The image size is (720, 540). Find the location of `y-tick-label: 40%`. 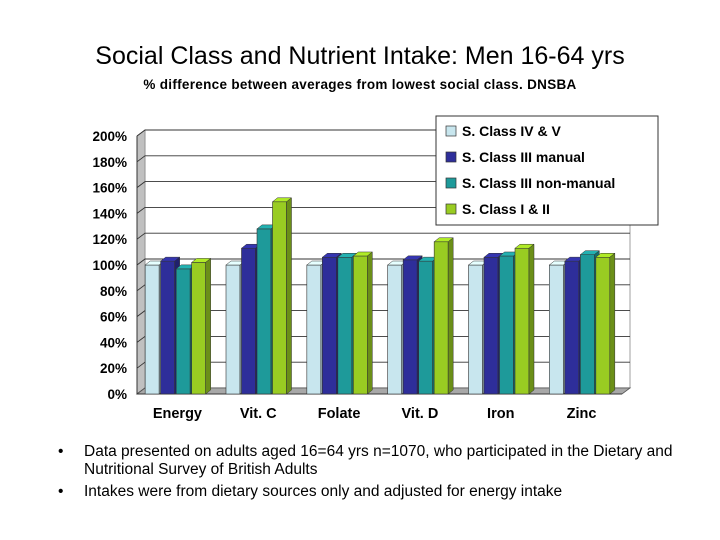

y-tick-label: 40% is located at coordinates (113, 342).